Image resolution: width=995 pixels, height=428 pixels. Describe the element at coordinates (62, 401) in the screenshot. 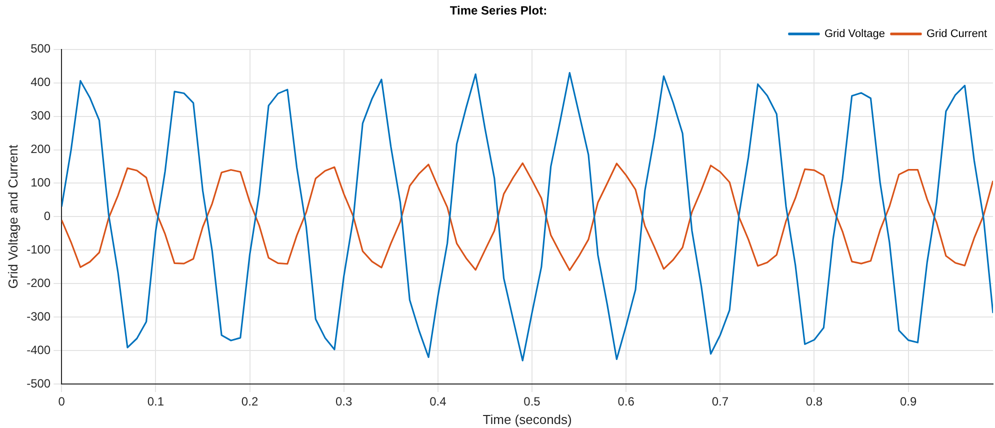

I see `x-tick-label: 0` at that location.